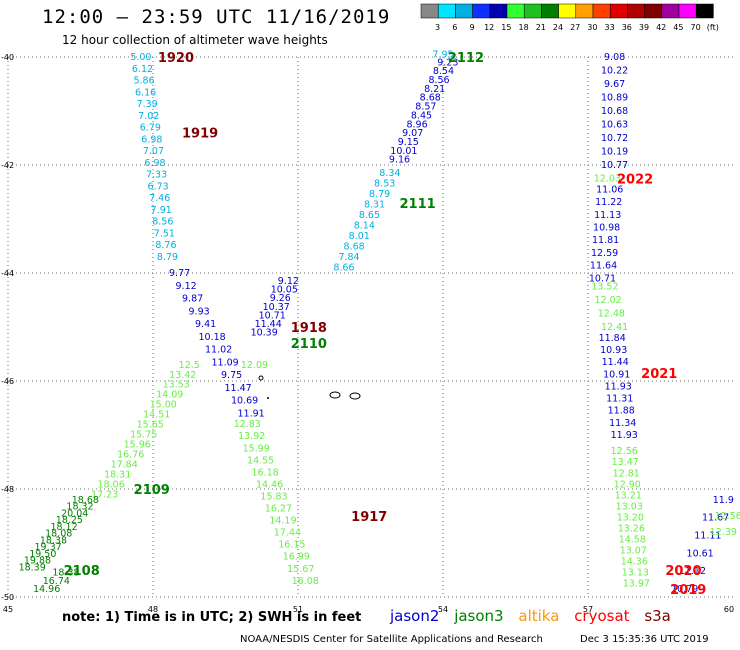 The height and width of the screenshot is (650, 740). Describe the element at coordinates (130, 455) in the screenshot. I see `wave-value: 16.76` at that location.